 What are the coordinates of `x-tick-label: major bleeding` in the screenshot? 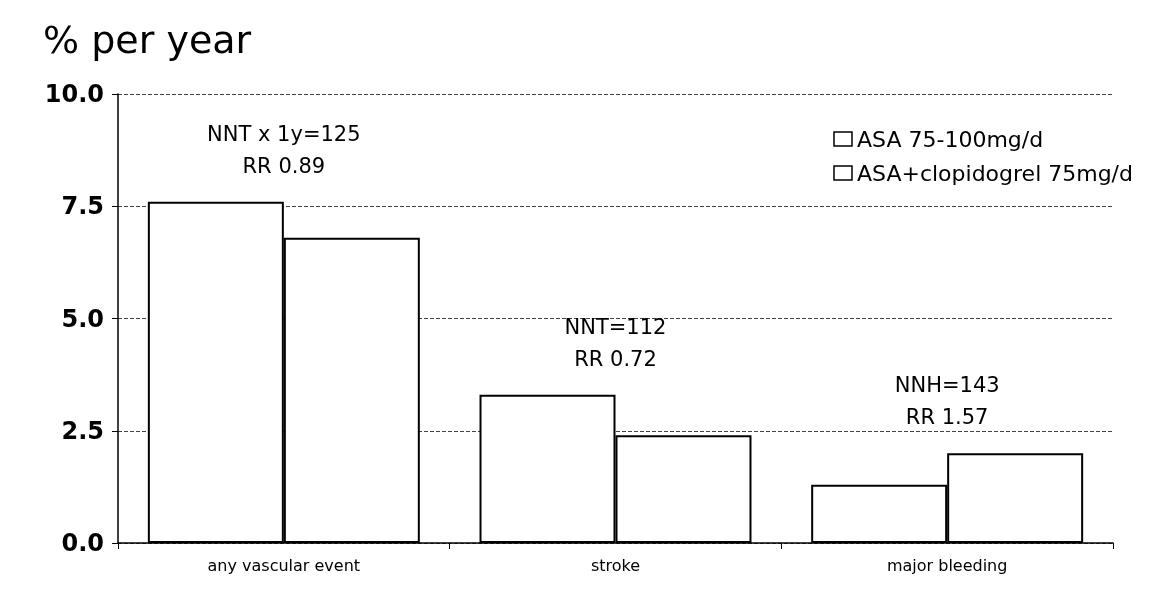 It's located at (947, 565).